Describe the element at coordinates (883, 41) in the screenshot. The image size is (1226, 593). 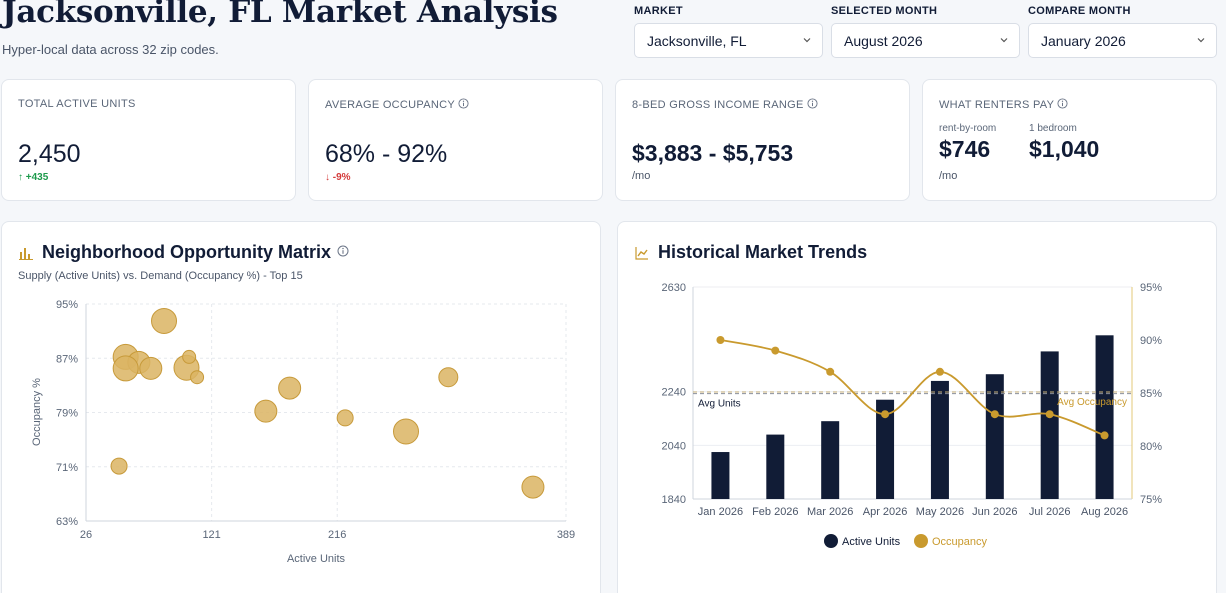
I see `selected-month-value: August 2026` at that location.